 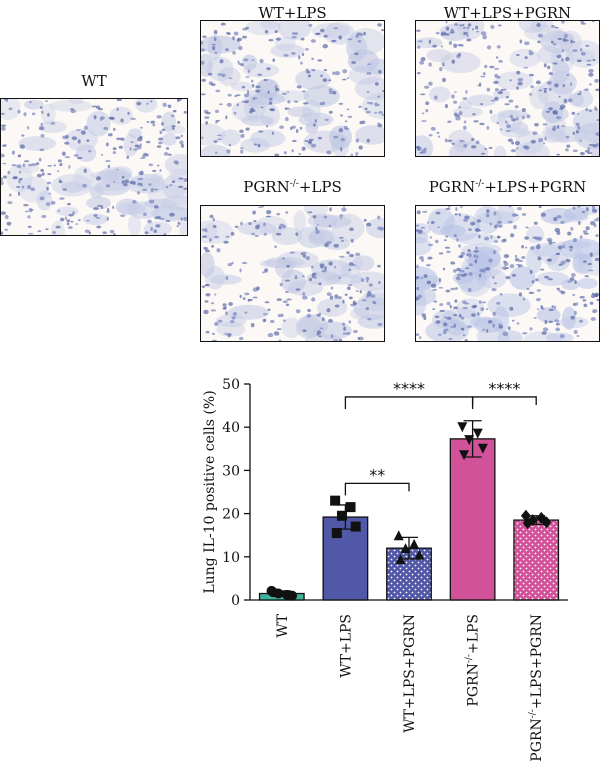 What do you see at coordinates (377, 474) in the screenshot?
I see `significance-label: **` at bounding box center [377, 474].